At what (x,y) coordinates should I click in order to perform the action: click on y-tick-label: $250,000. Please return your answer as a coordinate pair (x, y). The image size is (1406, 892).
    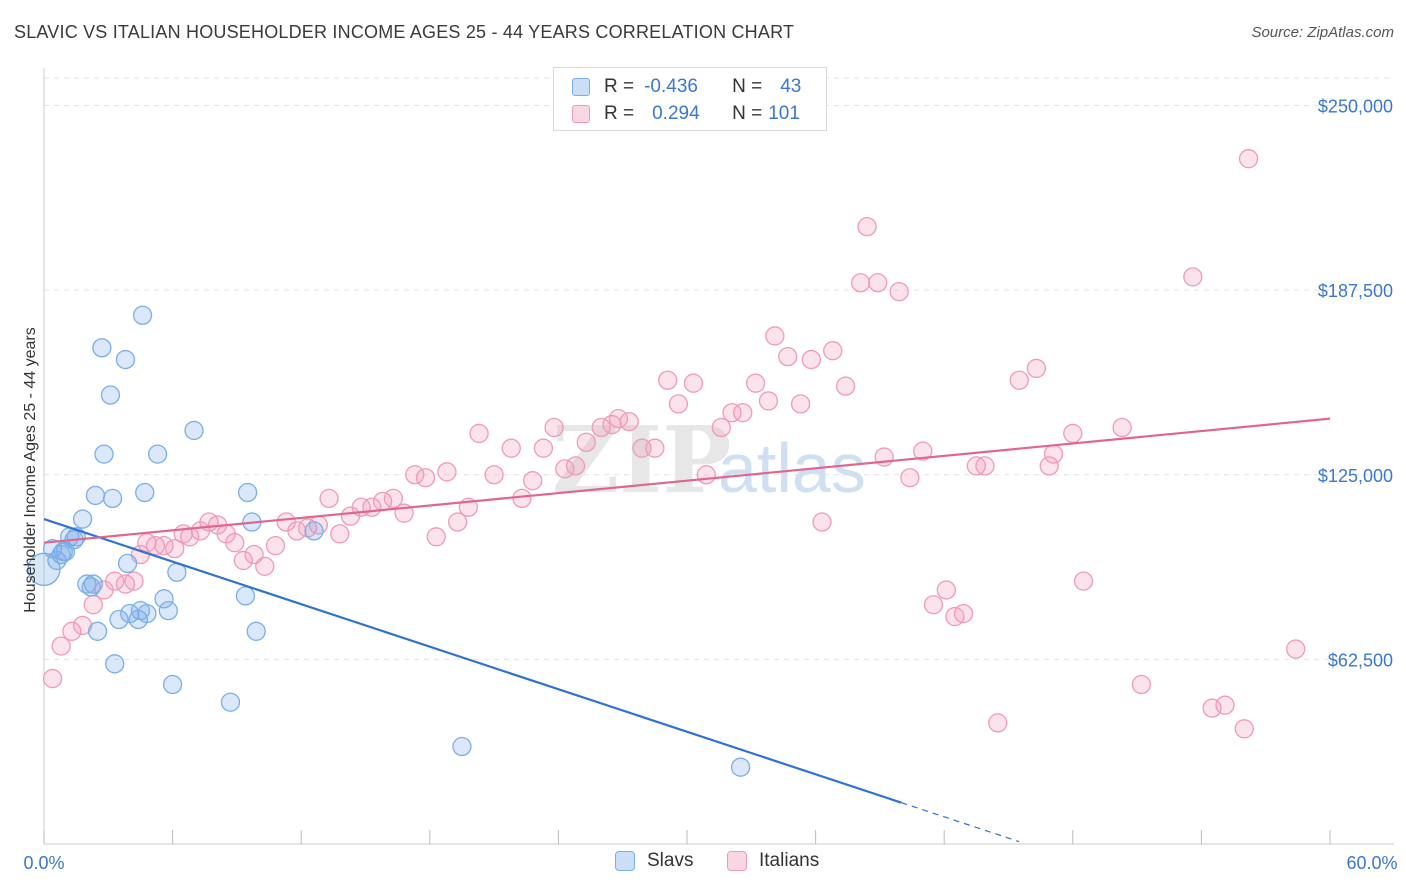
    Looking at the image, I should click on (1355, 107).